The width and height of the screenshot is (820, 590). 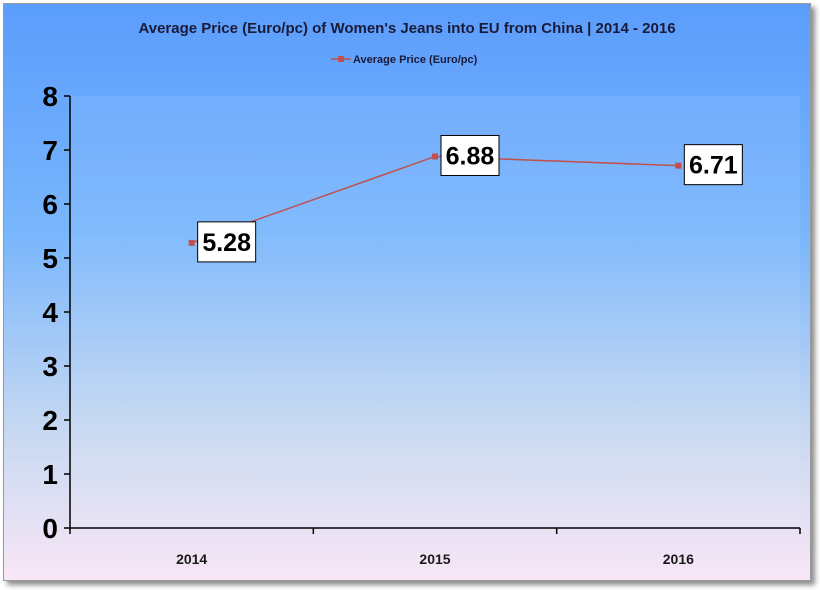 I want to click on y-tick-label: 0, so click(x=50, y=528).